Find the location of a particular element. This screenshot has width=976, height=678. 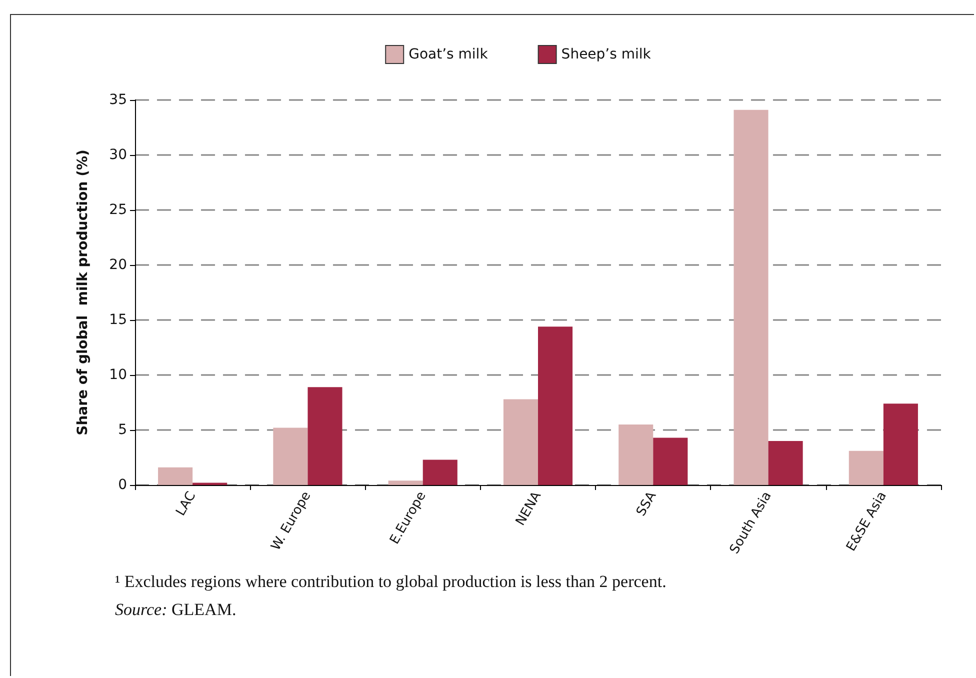

legend-label: Sheep’s milk is located at coordinates (606, 54).